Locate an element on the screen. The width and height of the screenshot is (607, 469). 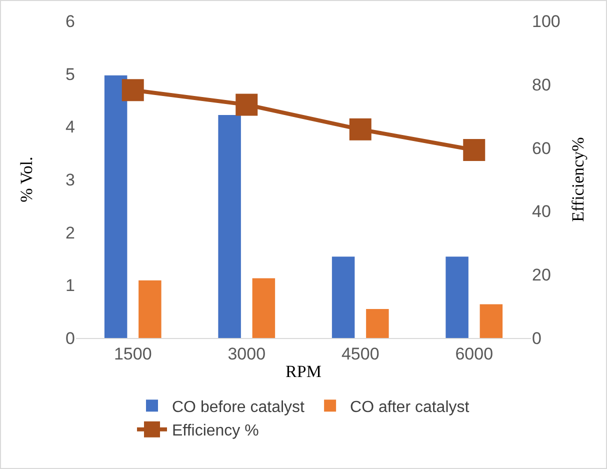
y-tick-label: 0 is located at coordinates (70, 338).